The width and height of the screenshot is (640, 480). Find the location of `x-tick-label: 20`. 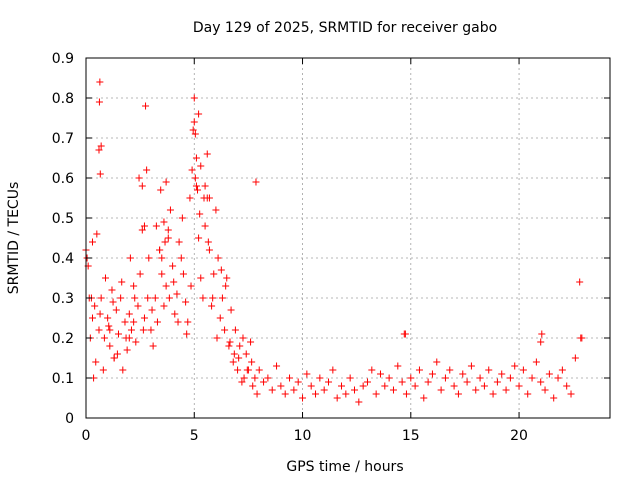

x-tick-label: 20 is located at coordinates (519, 436).